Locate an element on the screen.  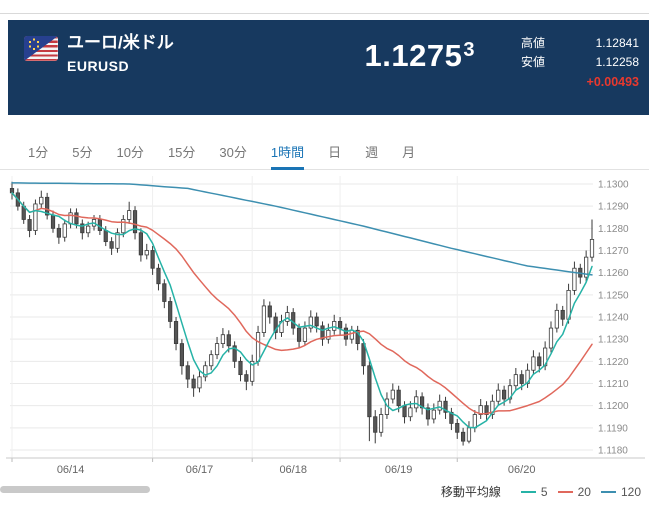
tab-30min: 30分 is located at coordinates (233, 152).